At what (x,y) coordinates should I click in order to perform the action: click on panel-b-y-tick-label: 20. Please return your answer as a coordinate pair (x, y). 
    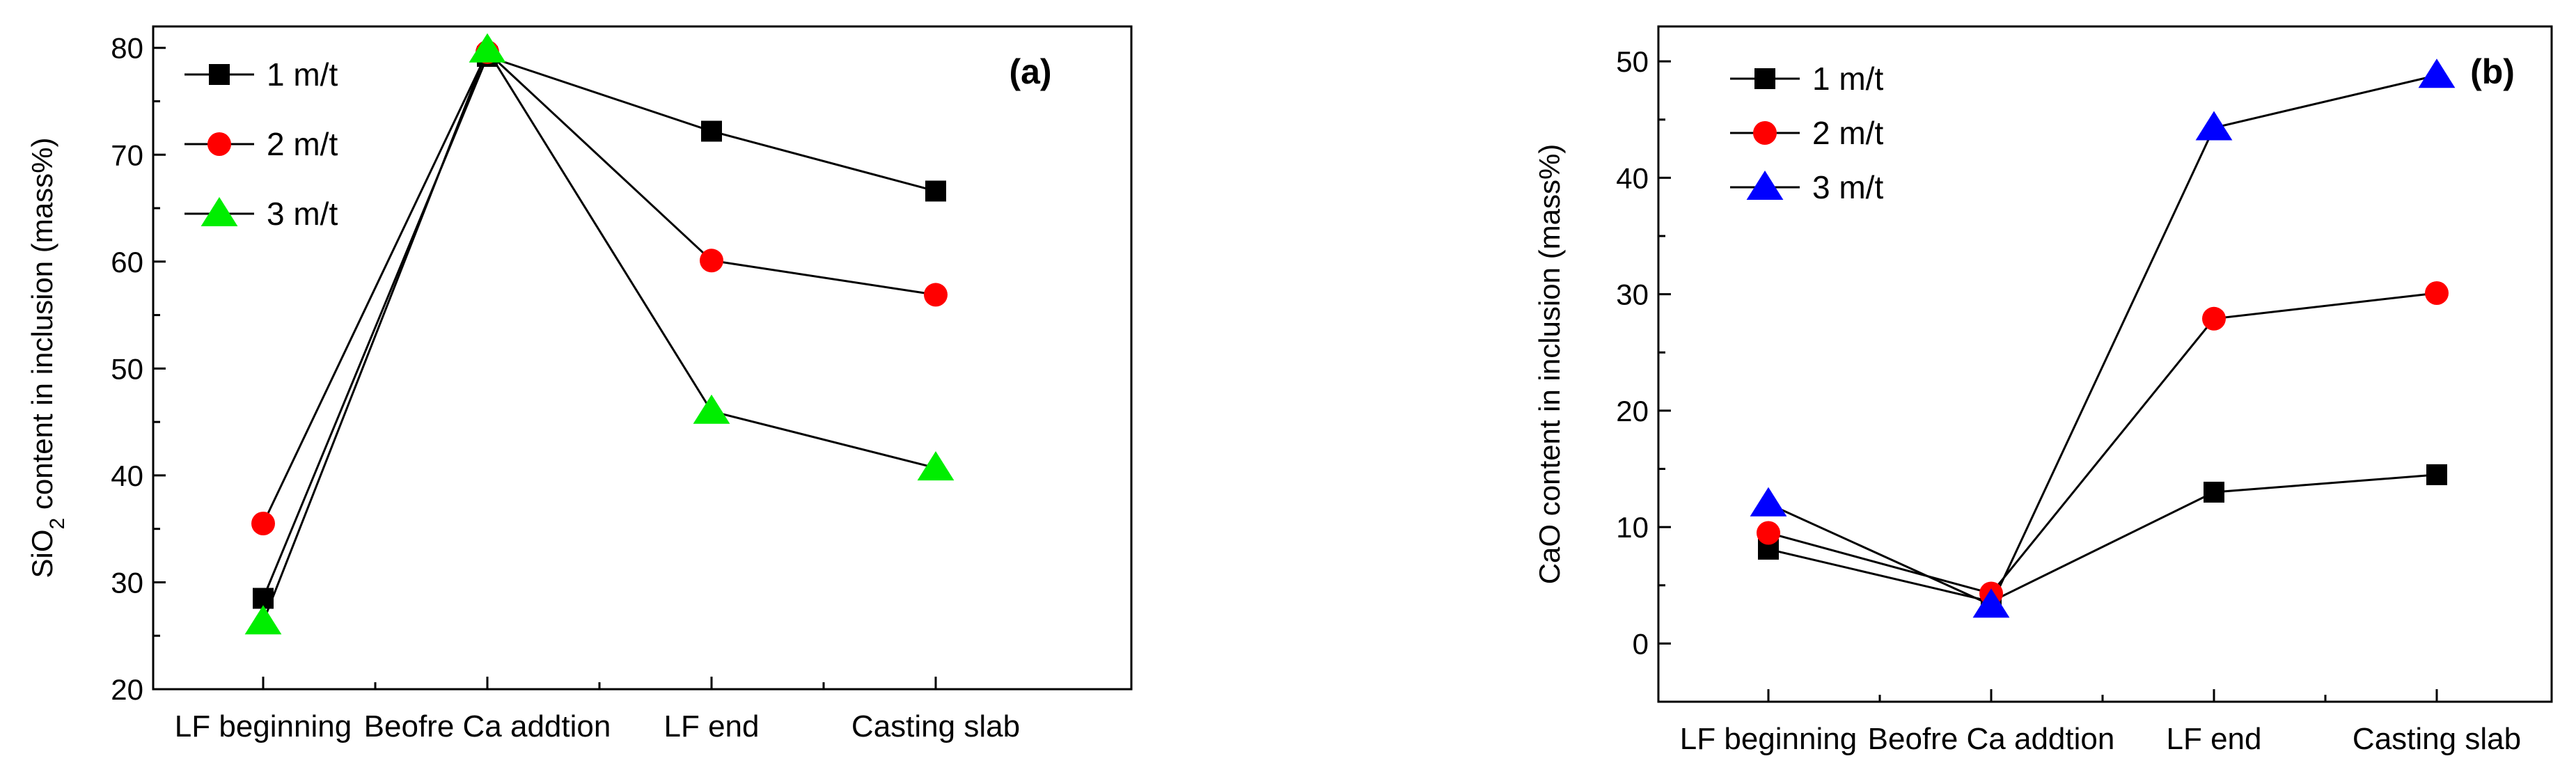
    Looking at the image, I should click on (1632, 411).